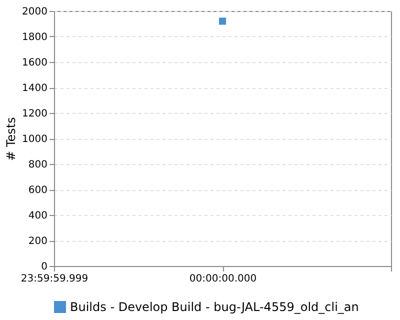  I want to click on y-tick-label: 200, so click(38, 241).